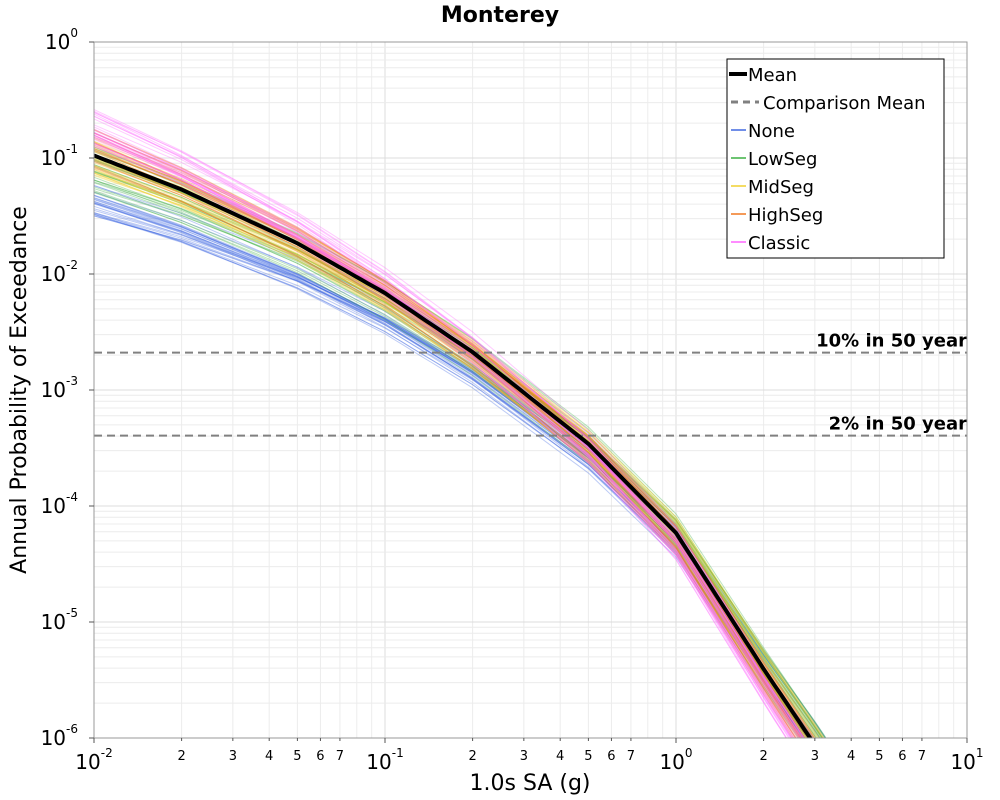  Describe the element at coordinates (59, 620) in the screenshot. I see `y-tick-label: 10⁻⁵` at that location.